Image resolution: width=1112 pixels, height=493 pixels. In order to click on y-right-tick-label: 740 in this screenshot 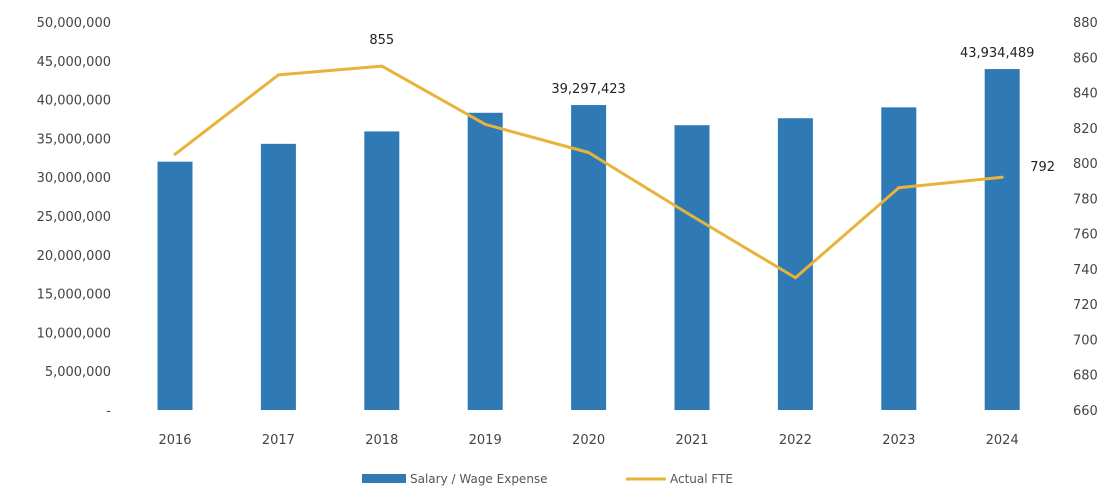, I will do `click(1085, 270)`.